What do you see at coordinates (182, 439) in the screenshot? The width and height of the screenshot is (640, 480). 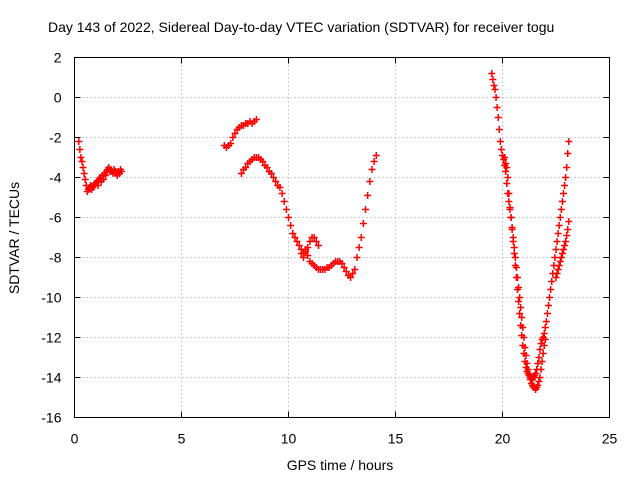 I see `x-tick-label: 5` at bounding box center [182, 439].